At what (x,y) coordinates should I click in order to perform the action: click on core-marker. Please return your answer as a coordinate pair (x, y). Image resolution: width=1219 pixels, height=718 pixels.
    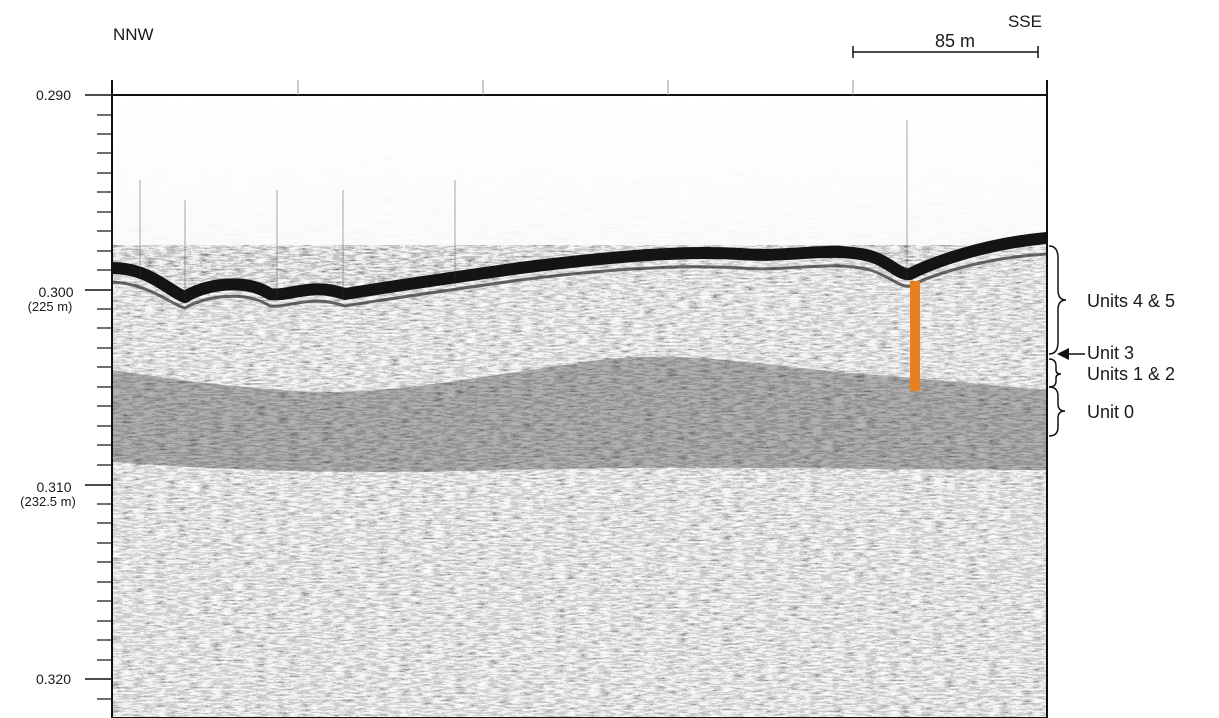
    Looking at the image, I should click on (915, 336).